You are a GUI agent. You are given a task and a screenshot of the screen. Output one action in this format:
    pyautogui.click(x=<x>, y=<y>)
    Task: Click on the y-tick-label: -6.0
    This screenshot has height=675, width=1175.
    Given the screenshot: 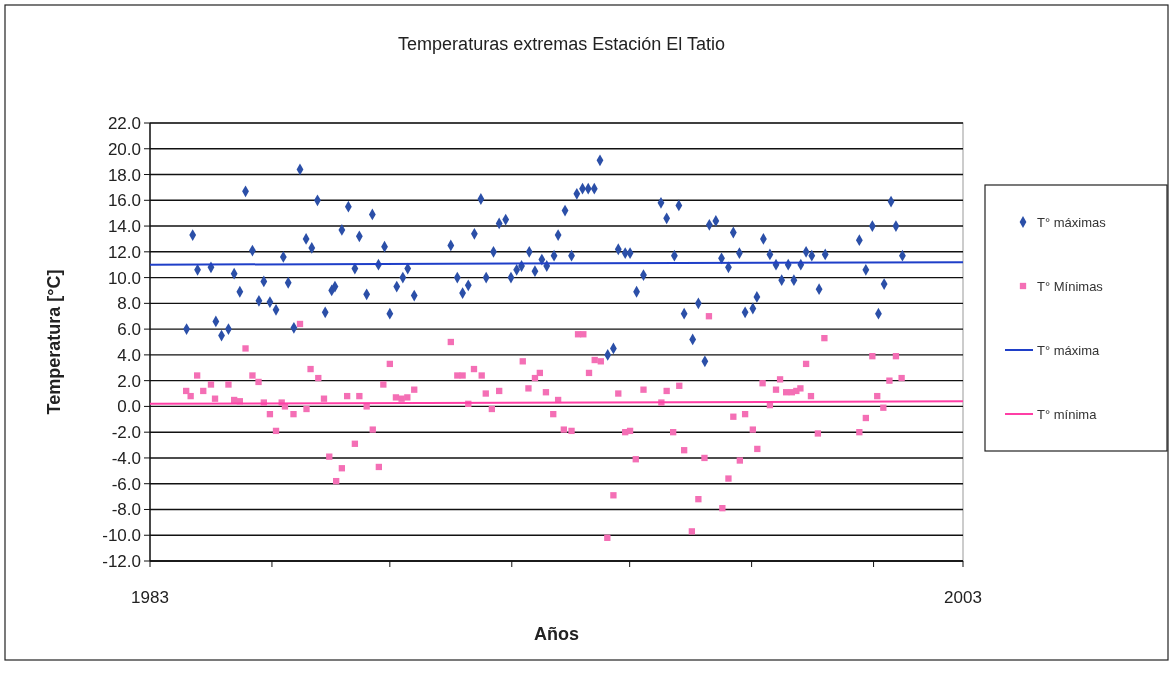 What is the action you would take?
    pyautogui.click(x=126, y=484)
    